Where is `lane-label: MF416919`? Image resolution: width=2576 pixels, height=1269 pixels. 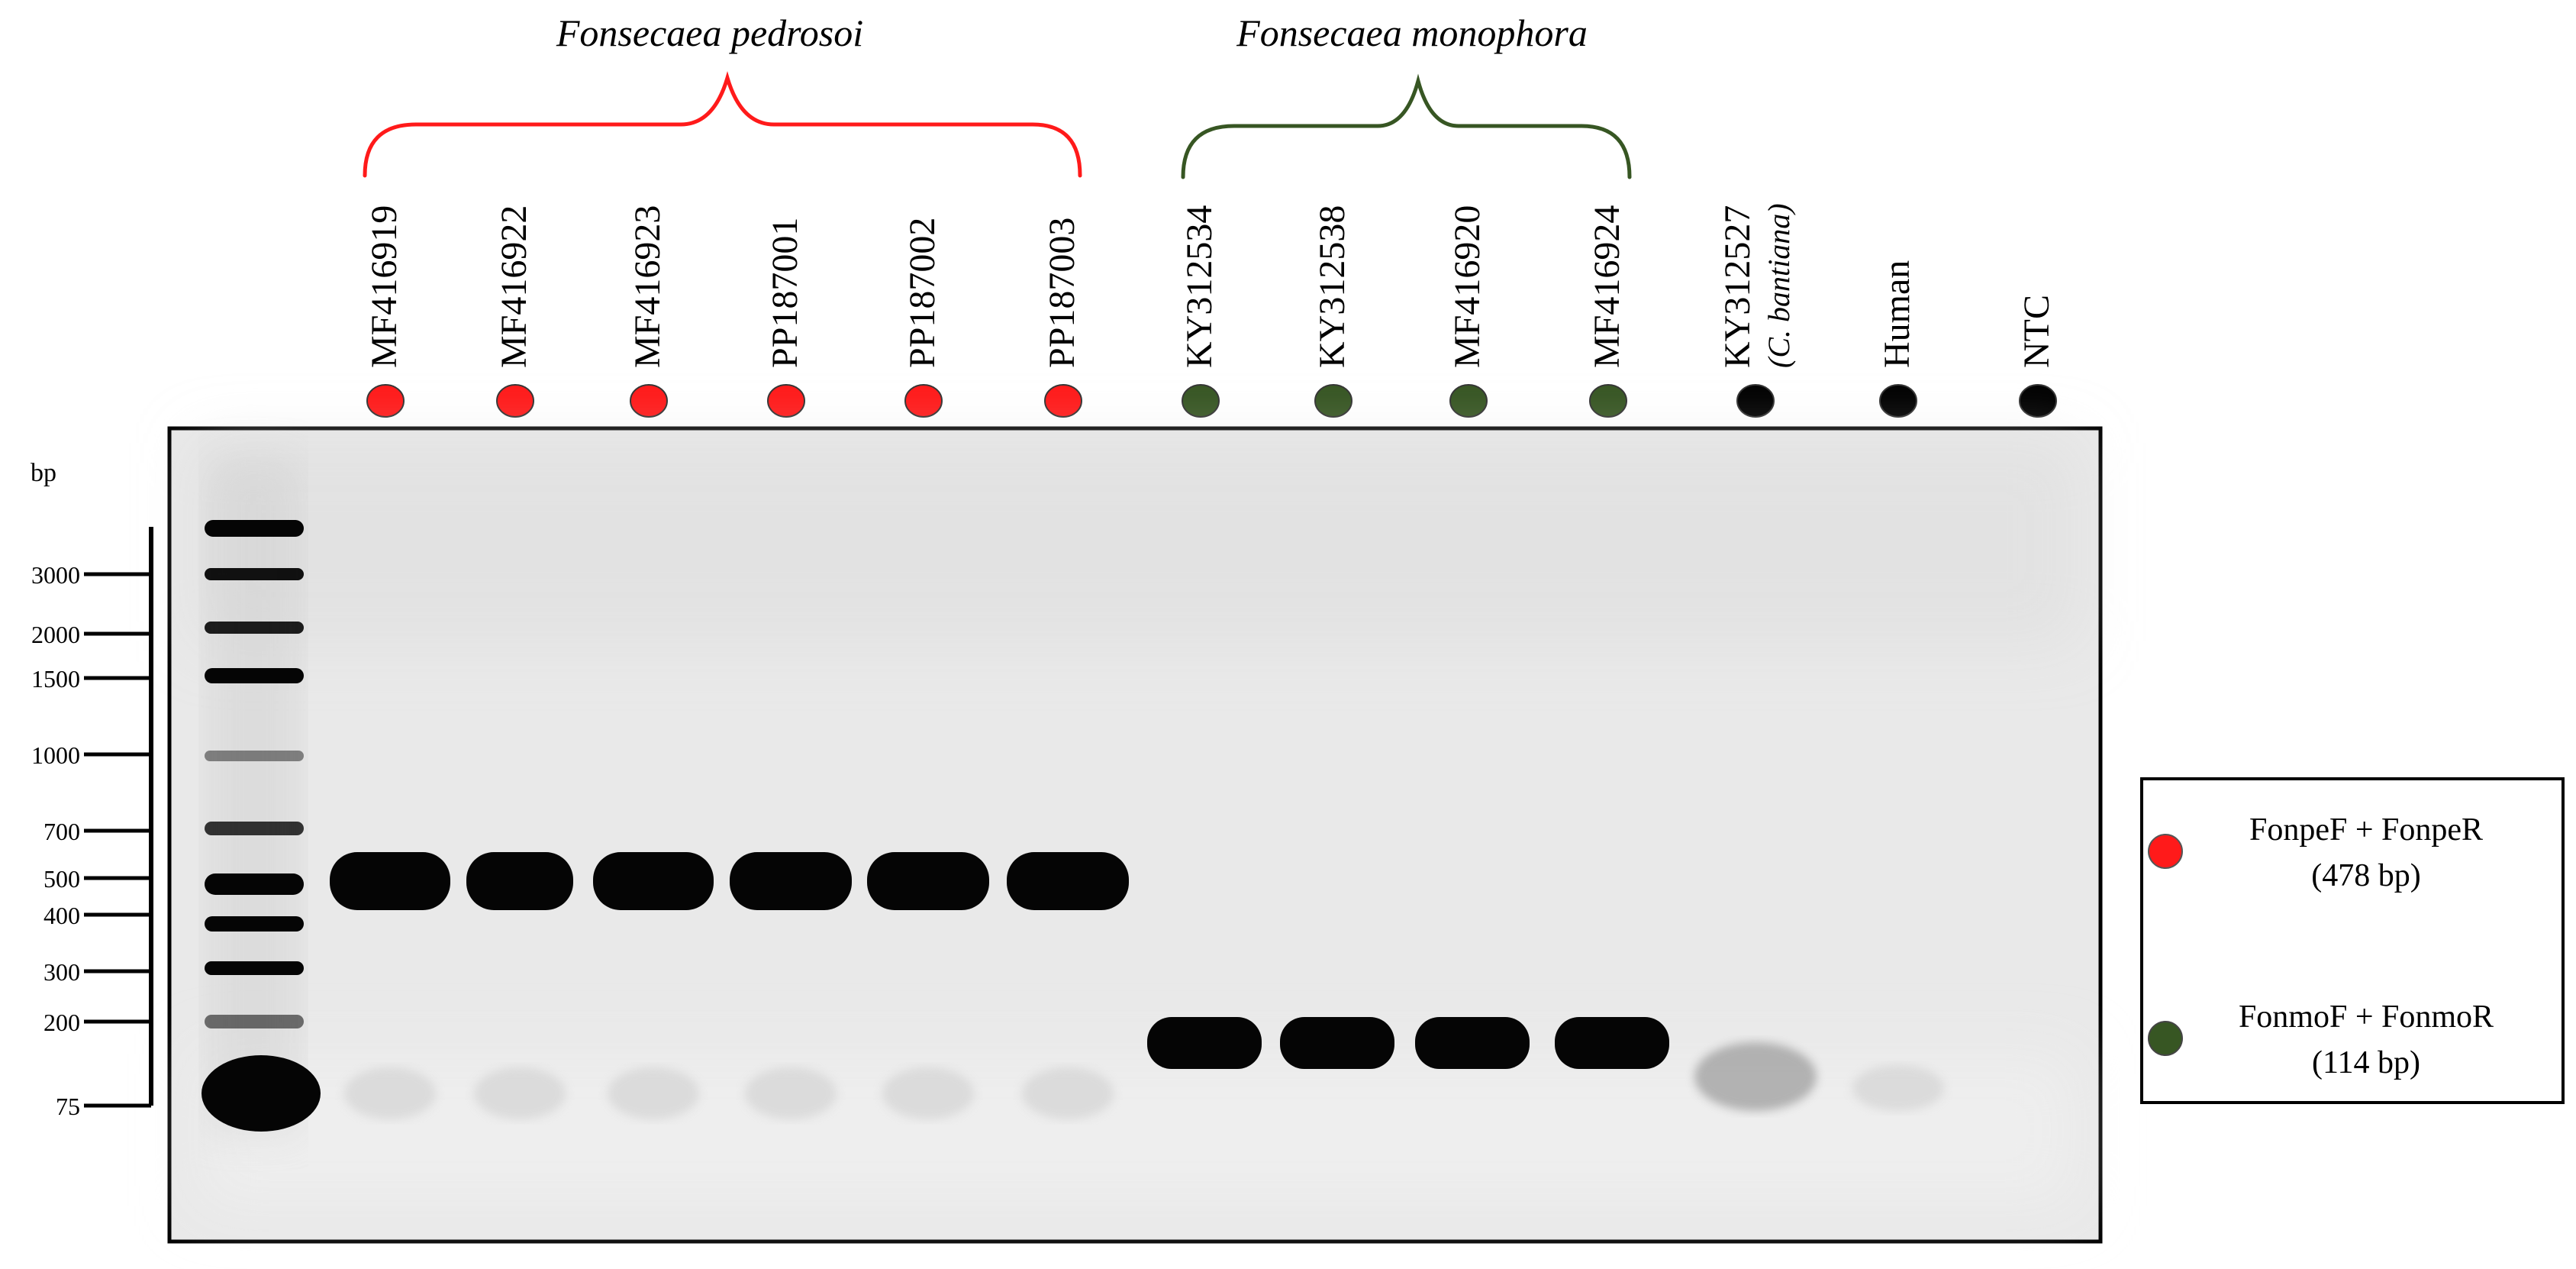
lane-label: MF416919 is located at coordinates (385, 286).